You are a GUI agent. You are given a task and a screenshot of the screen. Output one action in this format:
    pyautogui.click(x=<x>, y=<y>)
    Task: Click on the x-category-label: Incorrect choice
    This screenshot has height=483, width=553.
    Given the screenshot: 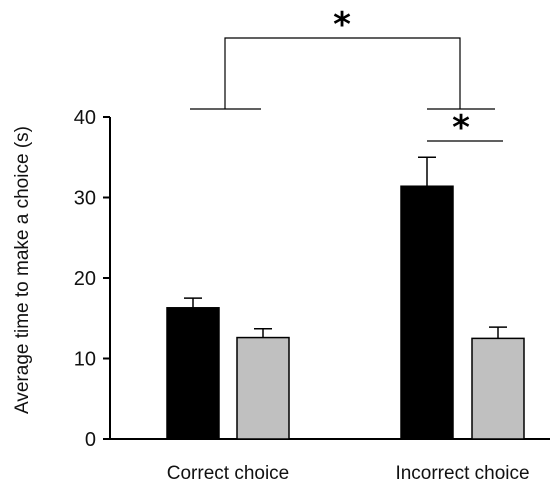 What is the action you would take?
    pyautogui.click(x=462, y=473)
    